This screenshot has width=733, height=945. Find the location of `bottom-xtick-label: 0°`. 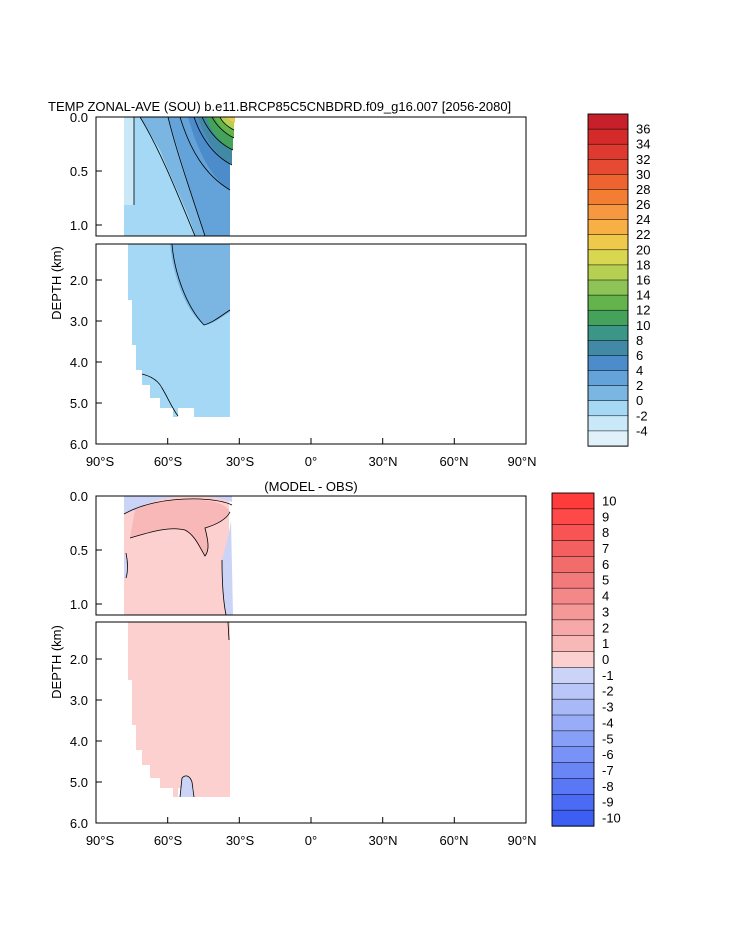

bottom-xtick-label: 0° is located at coordinates (311, 840).